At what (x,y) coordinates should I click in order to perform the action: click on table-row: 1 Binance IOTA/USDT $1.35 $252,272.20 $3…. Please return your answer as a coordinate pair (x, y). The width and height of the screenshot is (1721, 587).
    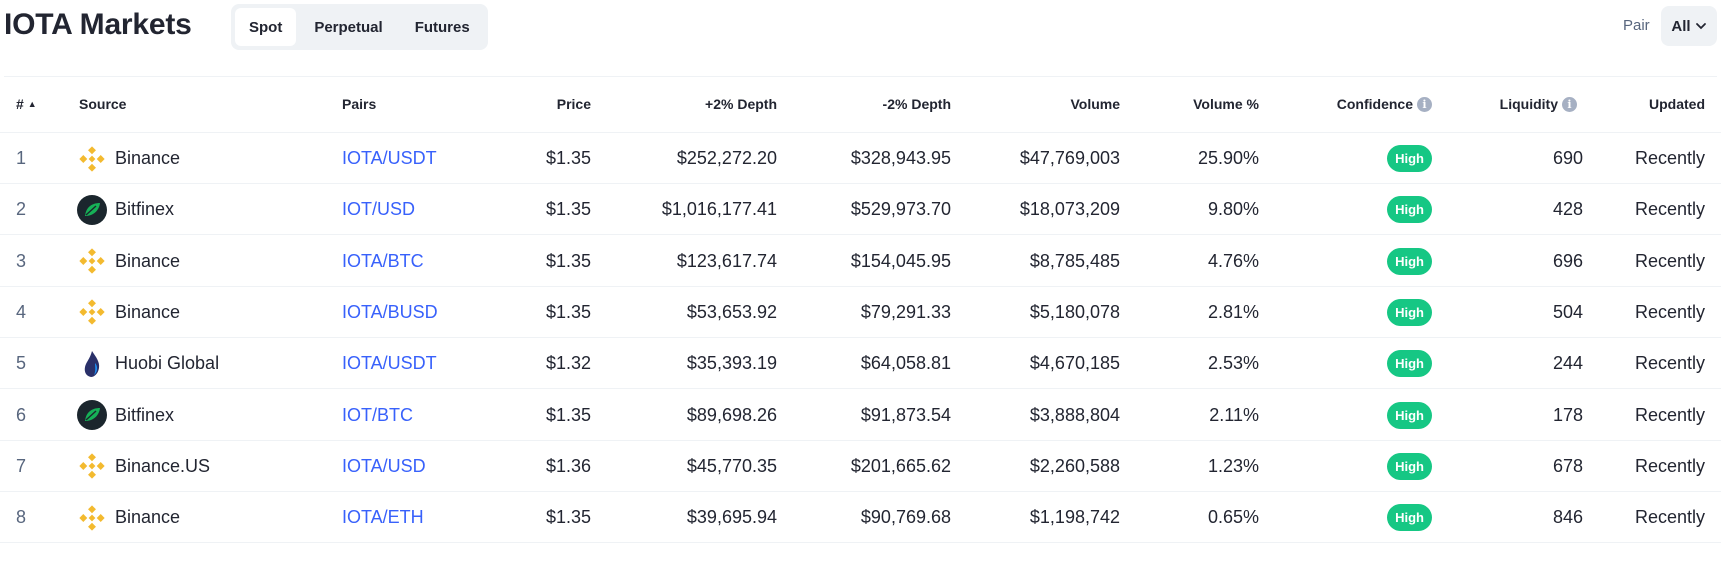
    Looking at the image, I should click on (860, 158).